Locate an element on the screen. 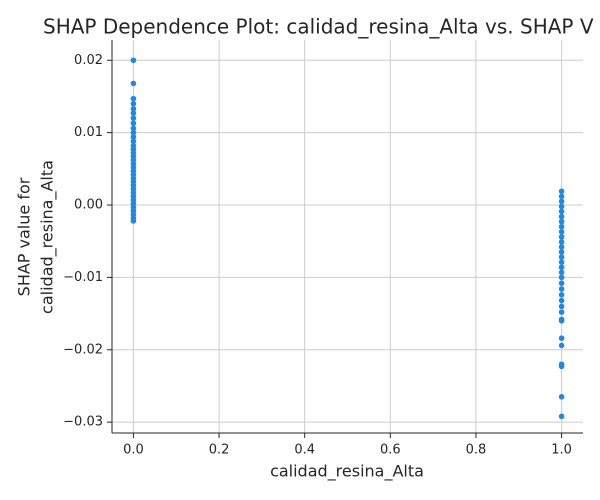 Image resolution: width=600 pixels, height=500 pixels. y-tick-label: 0.00 is located at coordinates (88, 205).